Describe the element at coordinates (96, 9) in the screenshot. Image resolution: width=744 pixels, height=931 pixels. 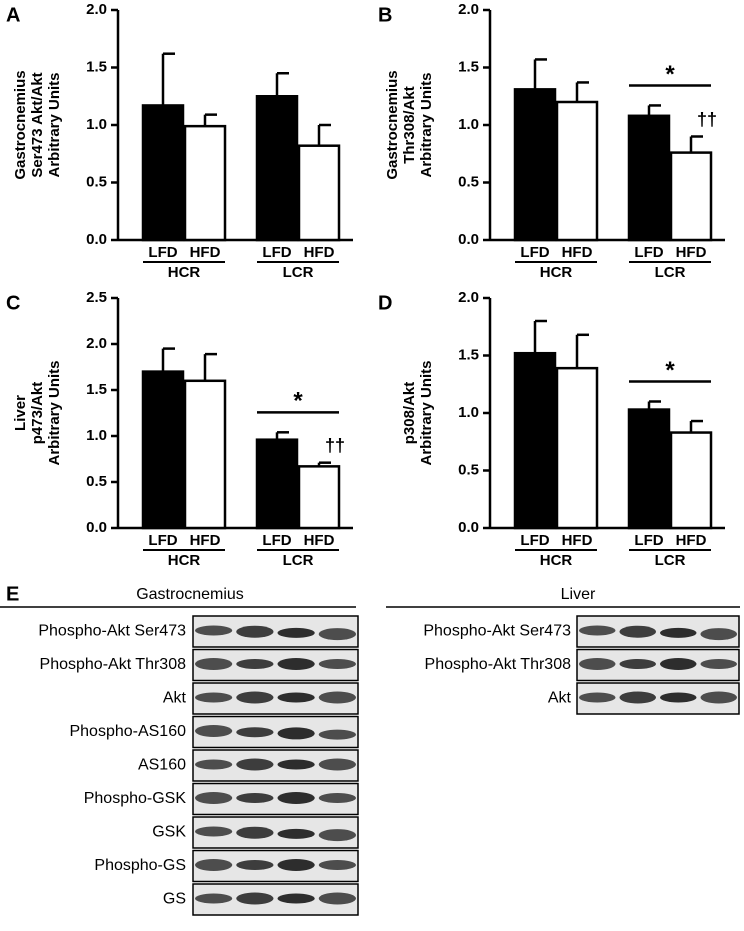
I see `y-tick-label: 2.0` at that location.